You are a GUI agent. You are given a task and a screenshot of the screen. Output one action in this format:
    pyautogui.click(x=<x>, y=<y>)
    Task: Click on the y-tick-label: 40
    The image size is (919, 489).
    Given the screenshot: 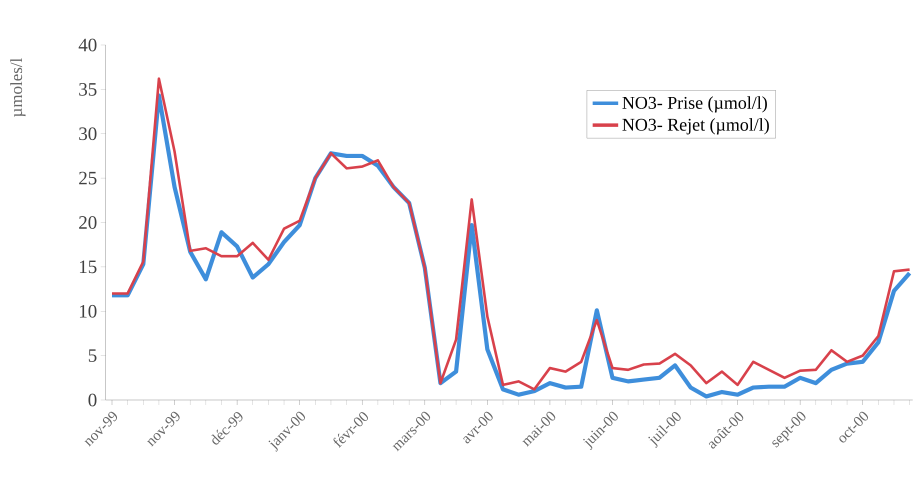 What is the action you would take?
    pyautogui.click(x=87, y=45)
    